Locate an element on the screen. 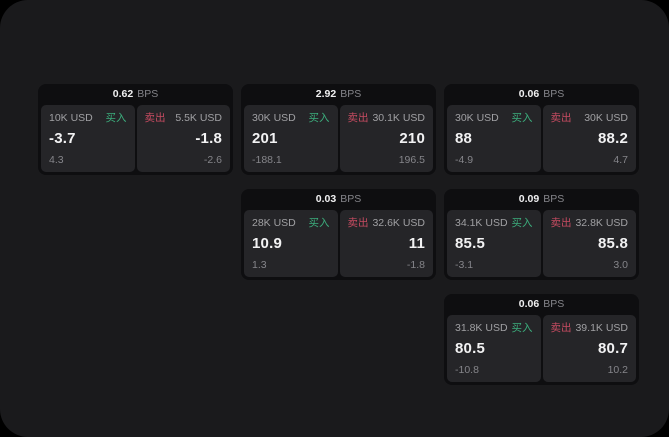 This screenshot has height=437, width=669. buy-quote-panel: 30K USD 买入 88 -4.9 is located at coordinates (494, 138).